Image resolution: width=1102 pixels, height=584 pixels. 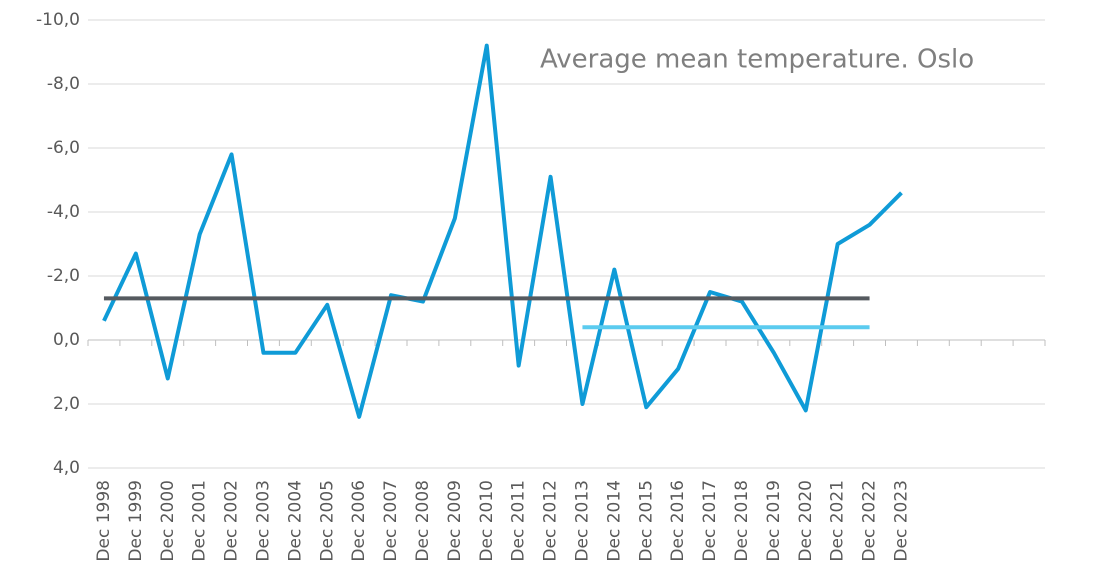 What do you see at coordinates (66, 468) in the screenshot?
I see `y-tick-label: 4,0` at bounding box center [66, 468].